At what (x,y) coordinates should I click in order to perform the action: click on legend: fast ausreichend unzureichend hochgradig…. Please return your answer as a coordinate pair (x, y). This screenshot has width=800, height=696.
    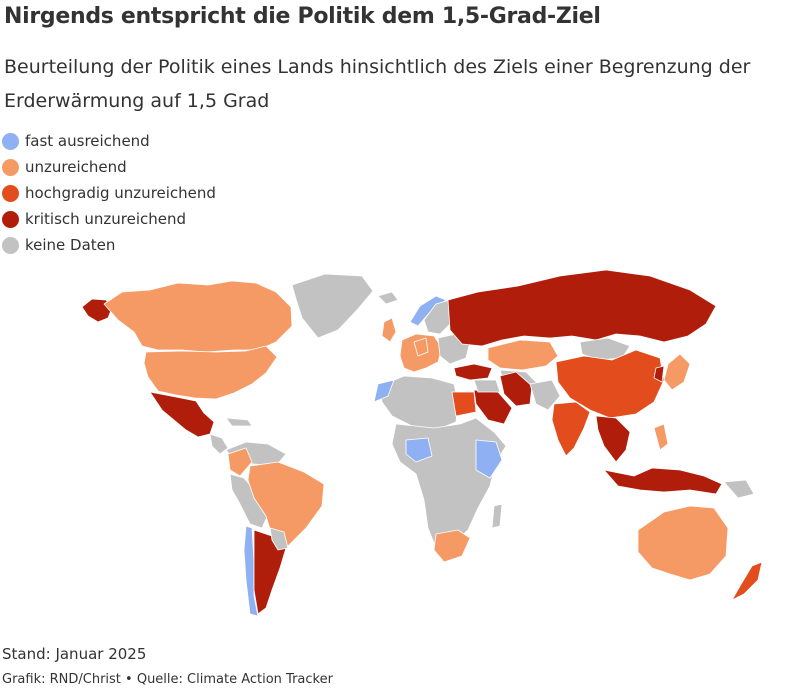
    Looking at the image, I should click on (109, 193).